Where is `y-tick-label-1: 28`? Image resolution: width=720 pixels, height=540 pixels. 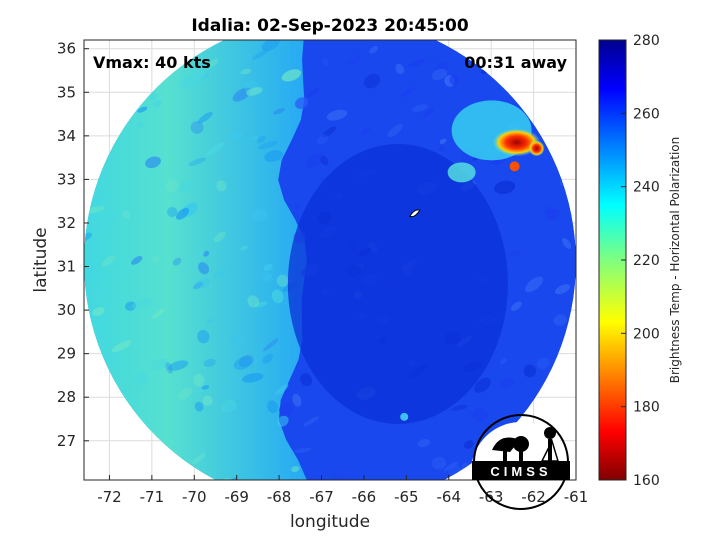
y-tick-label-1: 28 is located at coordinates (66, 397).